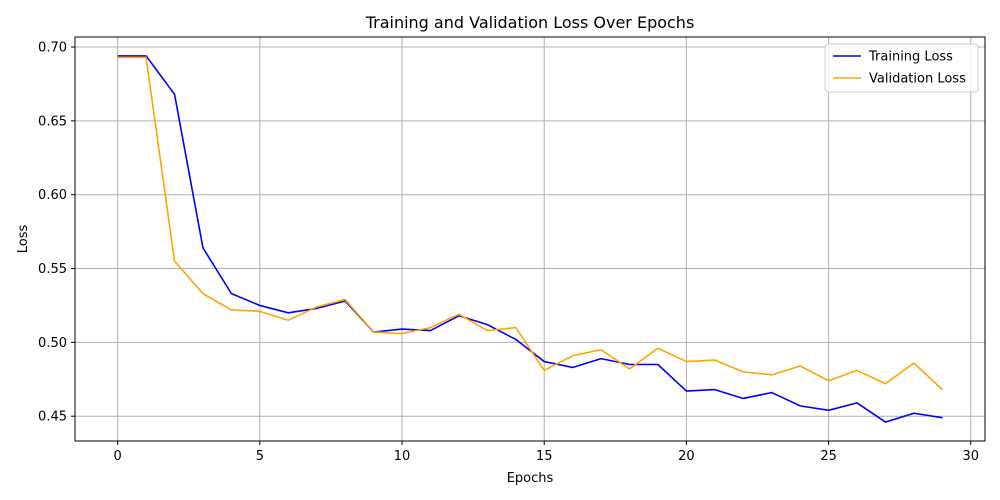 The image size is (1000, 500). I want to click on y-tick-label: 0.70, so click(52, 48).